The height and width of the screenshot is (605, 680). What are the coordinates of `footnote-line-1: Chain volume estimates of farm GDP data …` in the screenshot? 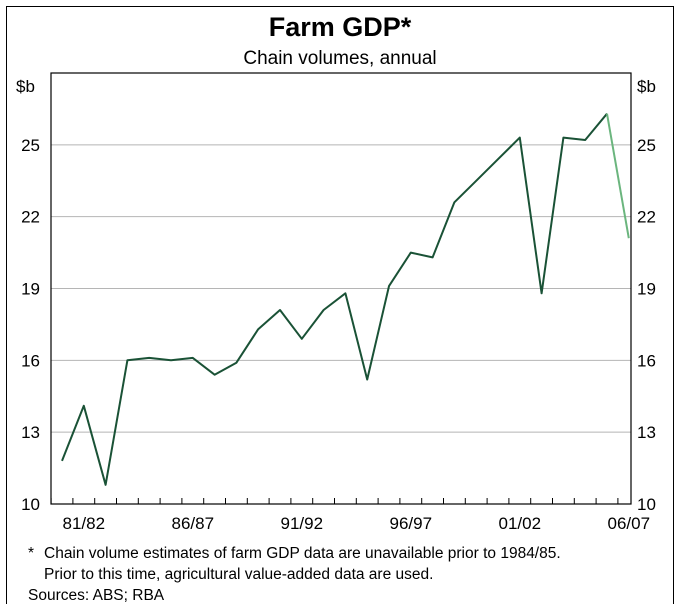 It's located at (302, 553).